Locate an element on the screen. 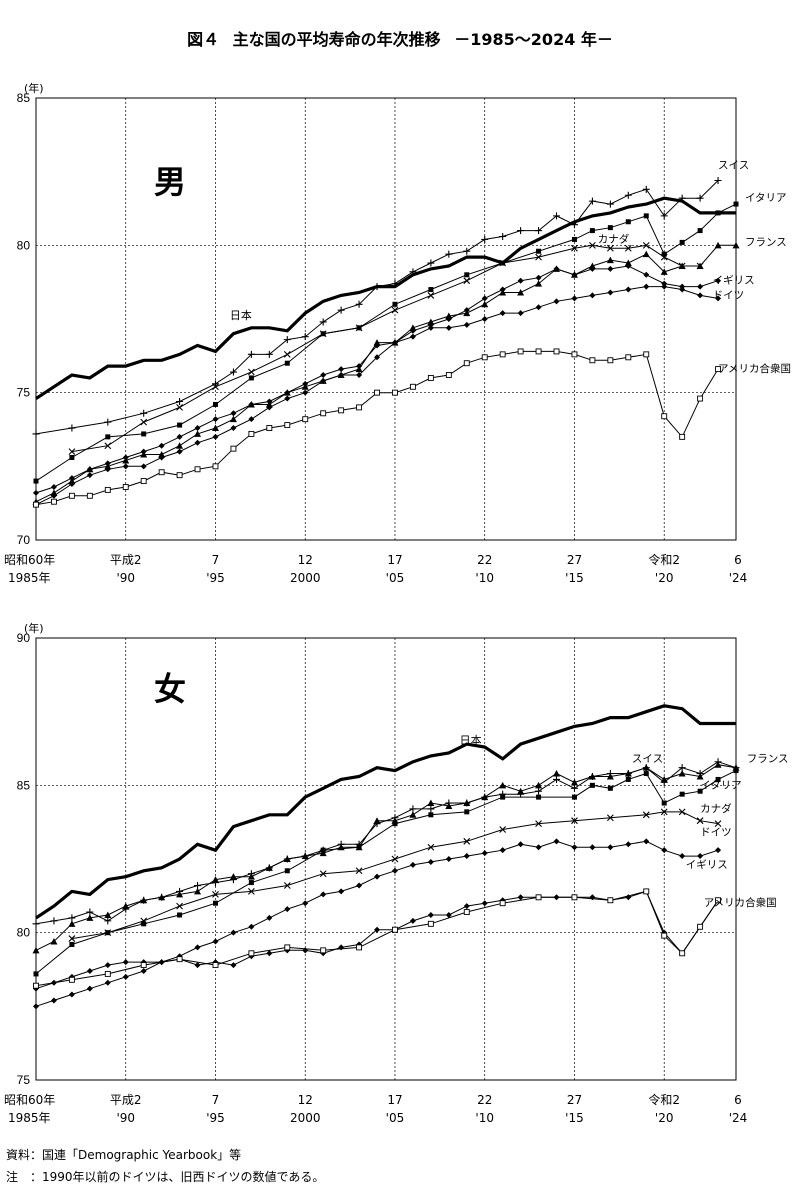 The height and width of the screenshot is (1201, 800). series-line is located at coordinates (377, 923).